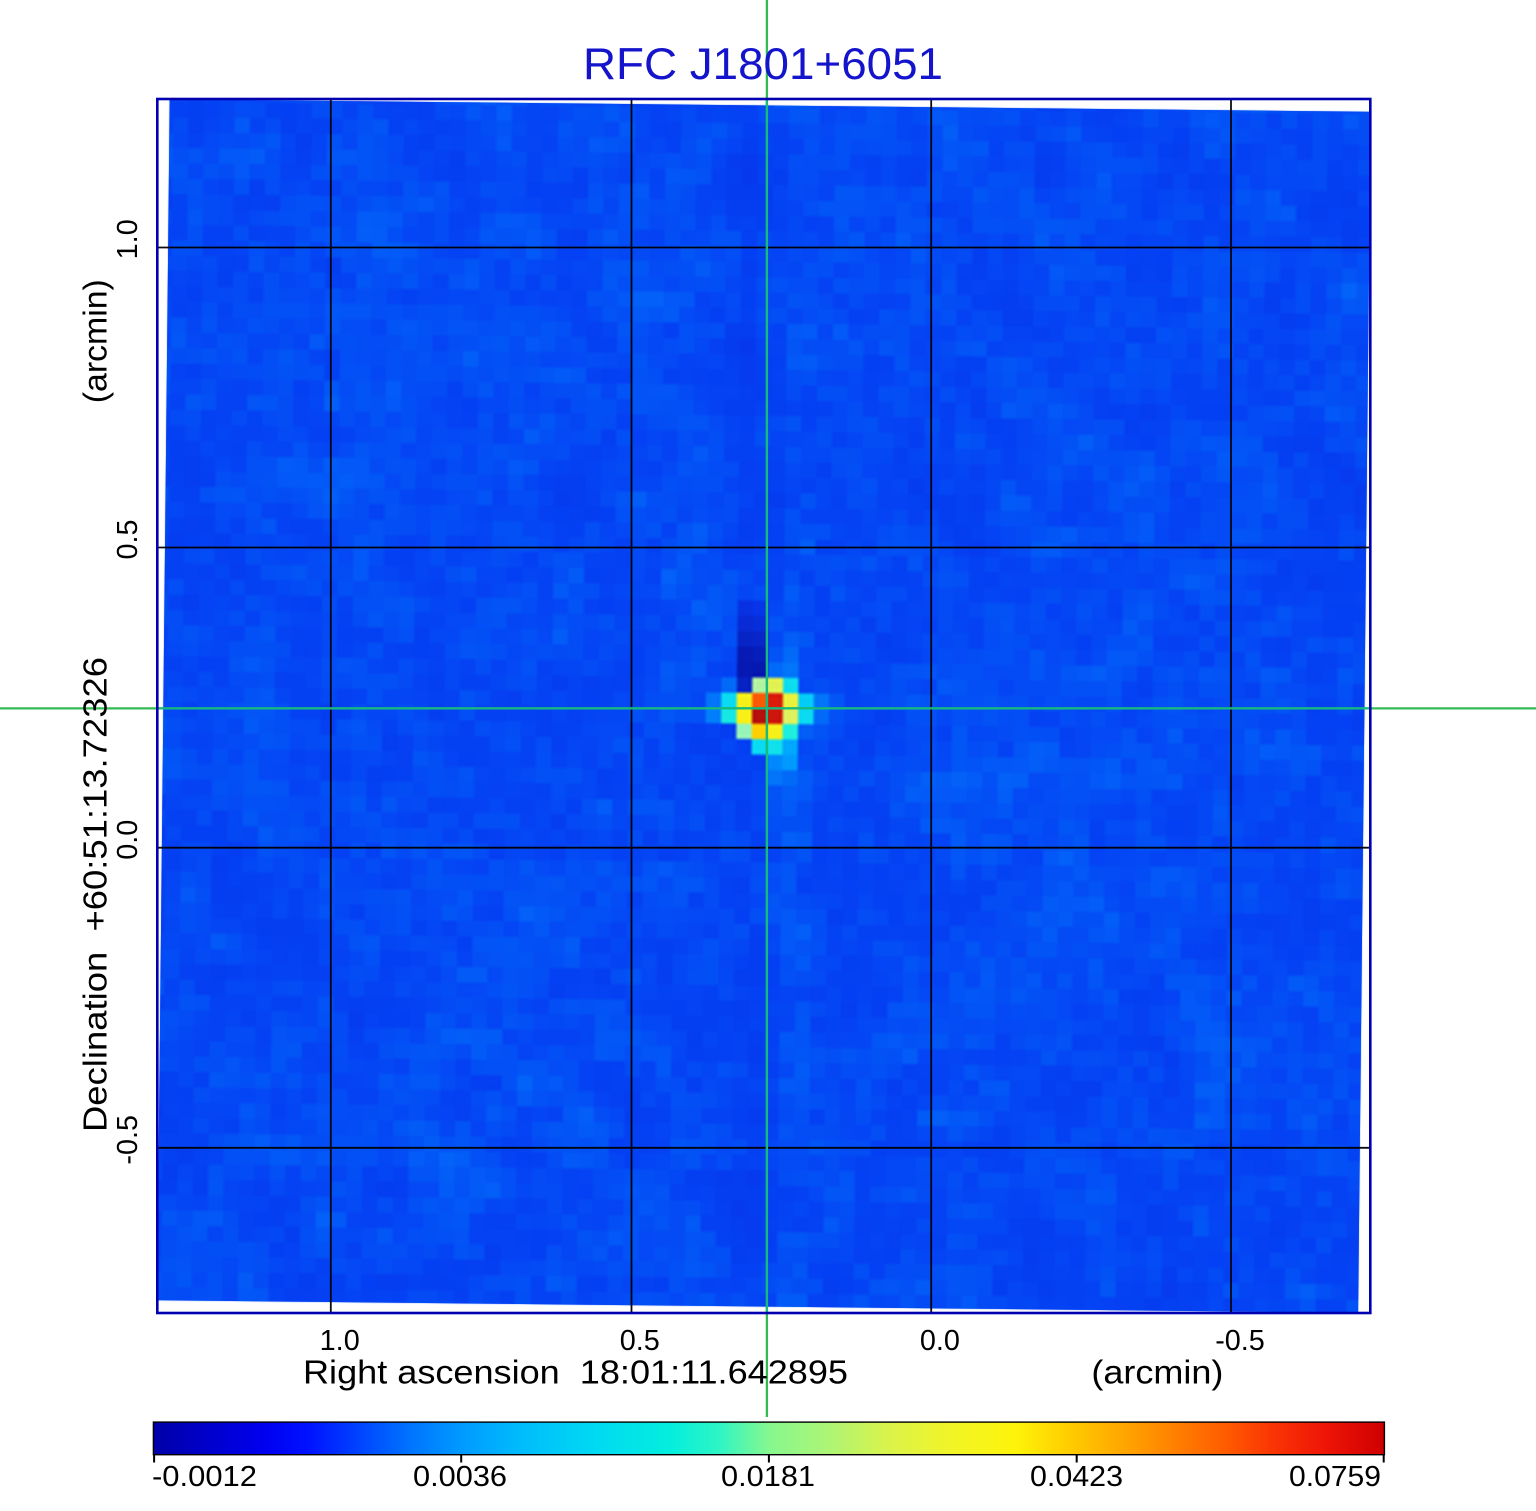  Describe the element at coordinates (204, 1477) in the screenshot. I see `svg-text: -0.0012` at that location.